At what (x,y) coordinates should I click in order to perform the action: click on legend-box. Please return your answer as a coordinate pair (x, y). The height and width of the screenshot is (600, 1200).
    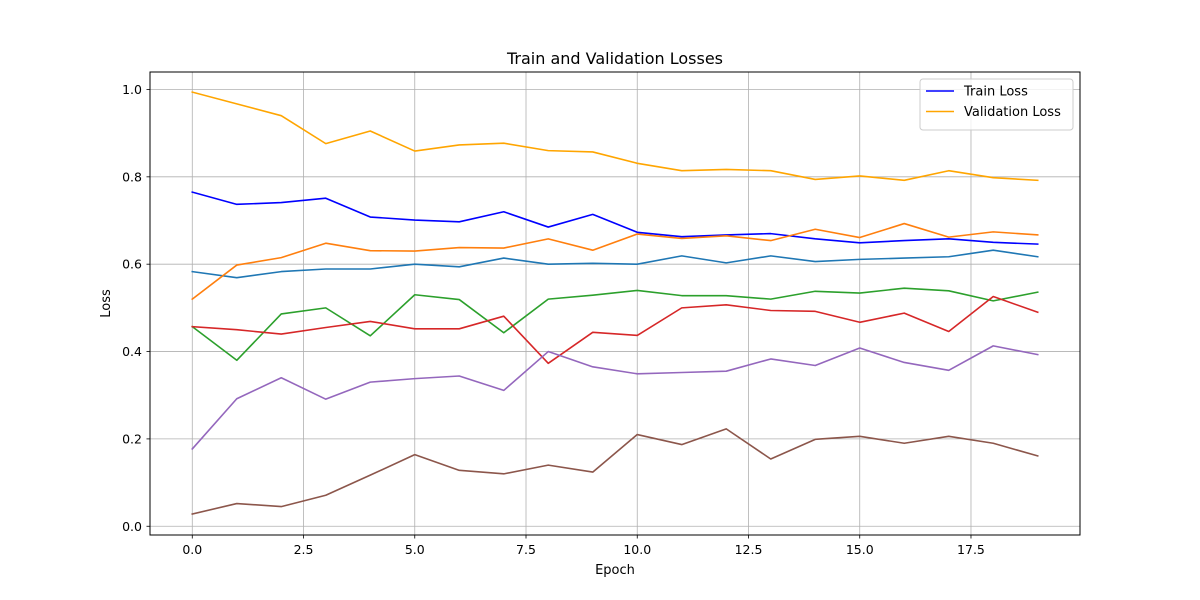
    Looking at the image, I should click on (996, 104).